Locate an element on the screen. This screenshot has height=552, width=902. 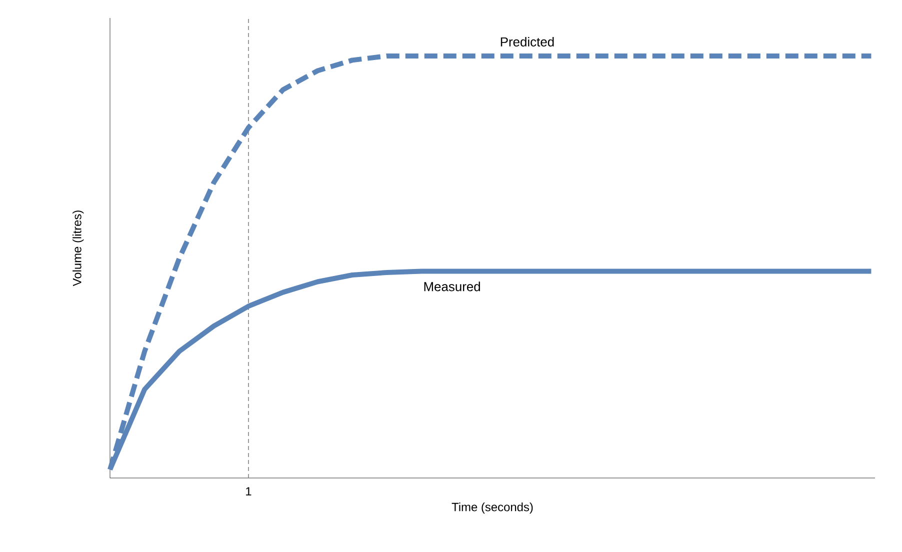
series-label: Measured is located at coordinates (452, 287).